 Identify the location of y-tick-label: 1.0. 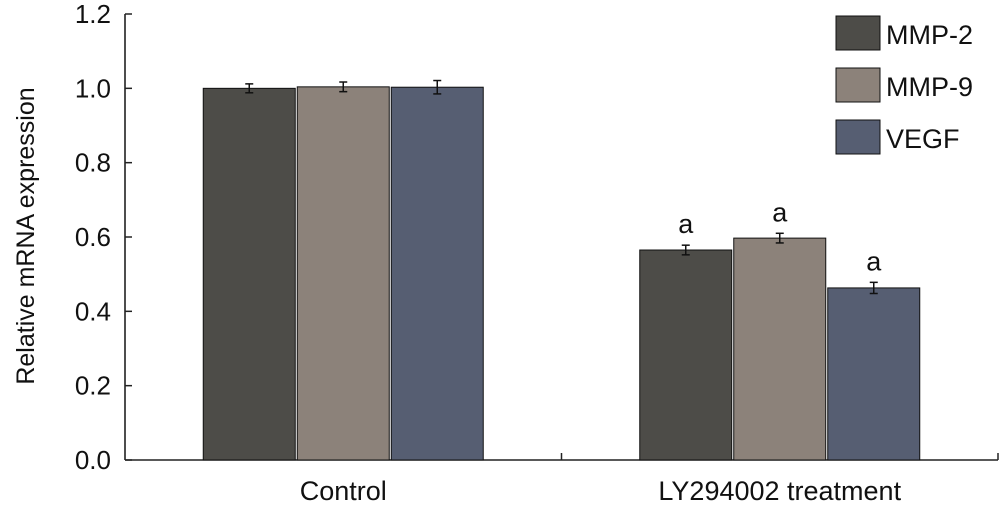
(93, 88).